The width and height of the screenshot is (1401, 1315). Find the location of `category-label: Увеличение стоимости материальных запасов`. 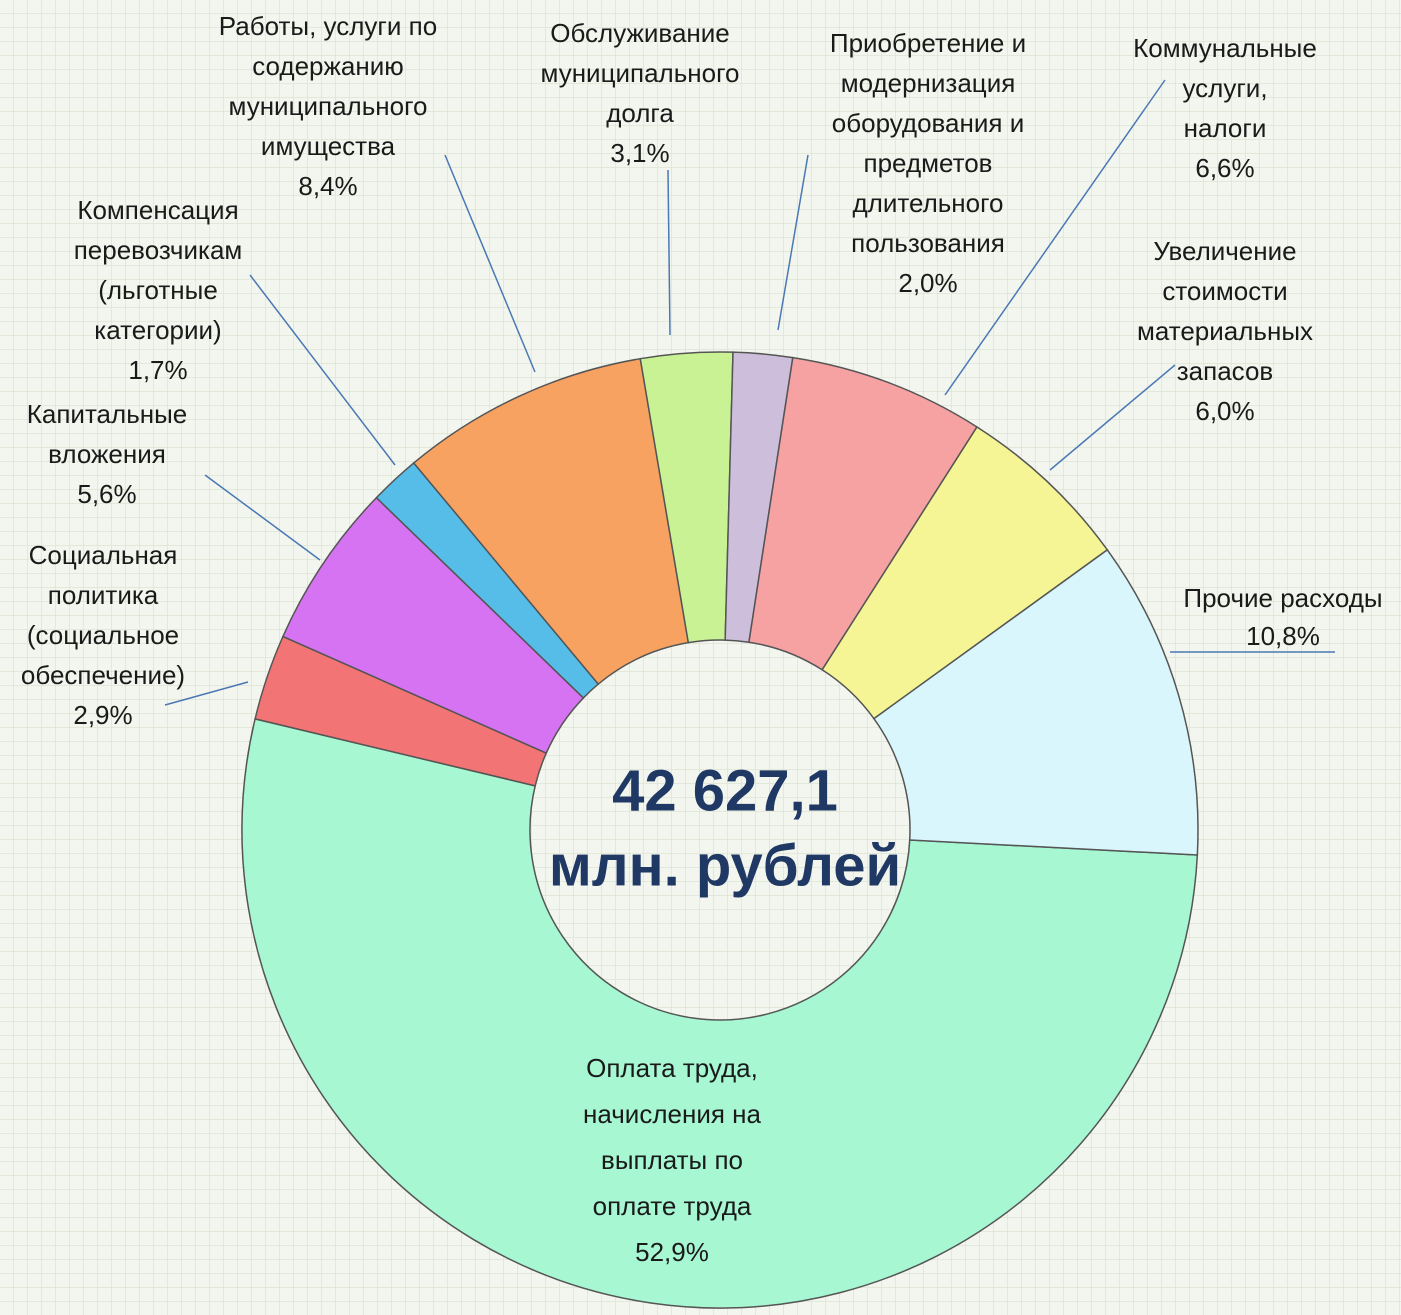

category-label: Увеличение стоимости материальных запасов is located at coordinates (1225, 311).